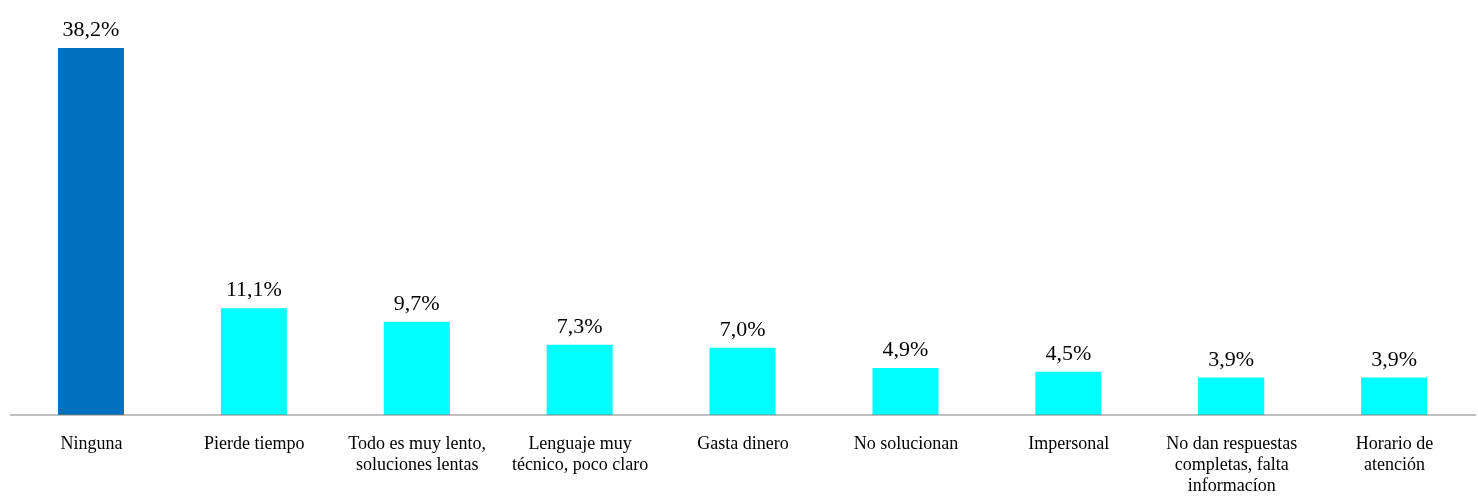  Describe the element at coordinates (254, 443) in the screenshot. I see `x-tick-label: Pierde tiempo` at that location.